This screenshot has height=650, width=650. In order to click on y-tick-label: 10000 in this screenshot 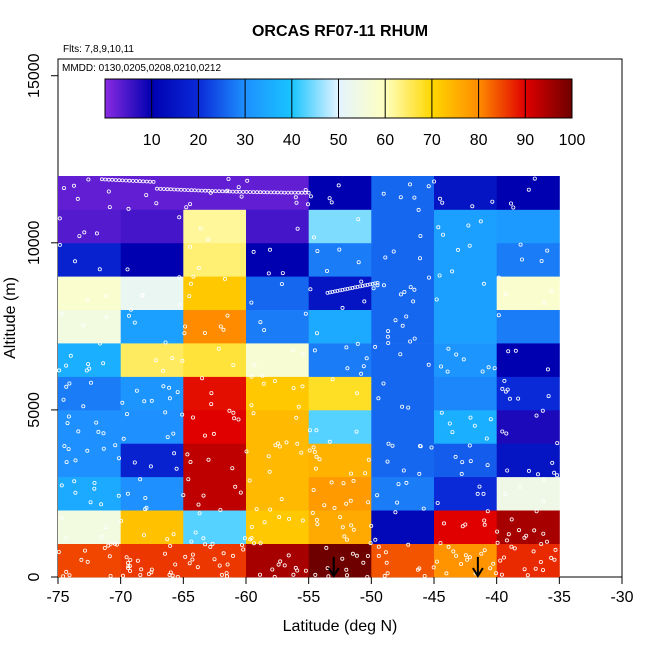, I will do `click(34, 242)`.